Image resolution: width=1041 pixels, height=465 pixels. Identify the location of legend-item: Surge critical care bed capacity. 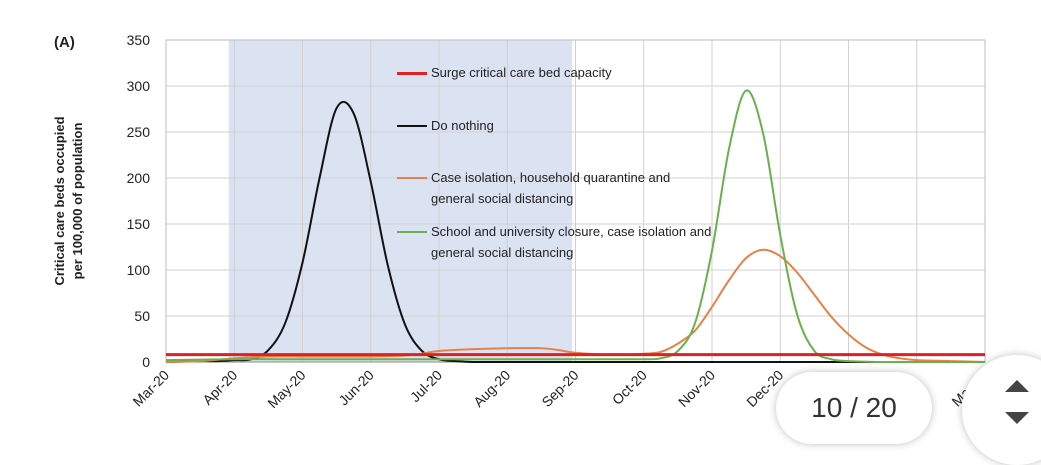
(557, 72).